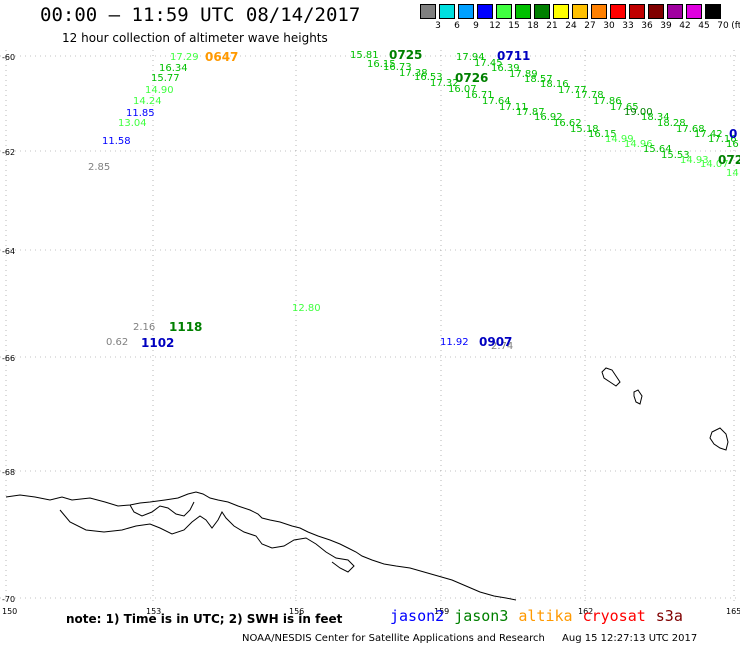  I want to click on swh-value: 17.38, so click(413, 73).